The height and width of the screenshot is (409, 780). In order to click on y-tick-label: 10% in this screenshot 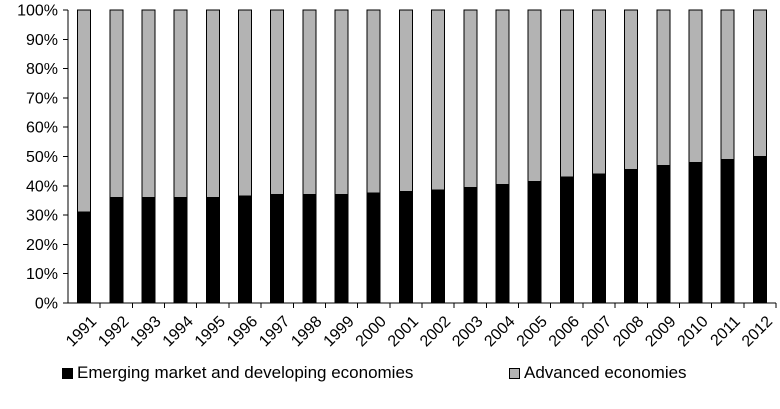, I will do `click(42, 274)`.